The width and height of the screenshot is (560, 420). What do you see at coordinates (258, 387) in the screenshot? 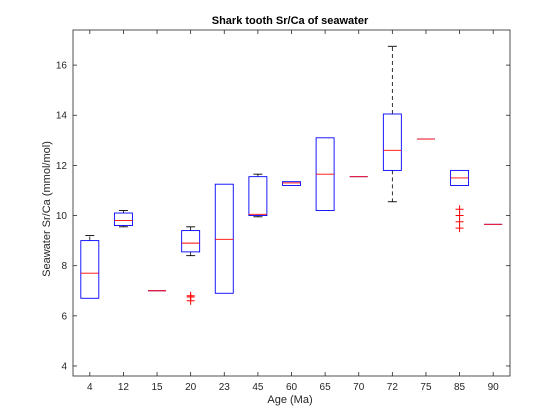
I see `x-tick-label: 45` at bounding box center [258, 387].